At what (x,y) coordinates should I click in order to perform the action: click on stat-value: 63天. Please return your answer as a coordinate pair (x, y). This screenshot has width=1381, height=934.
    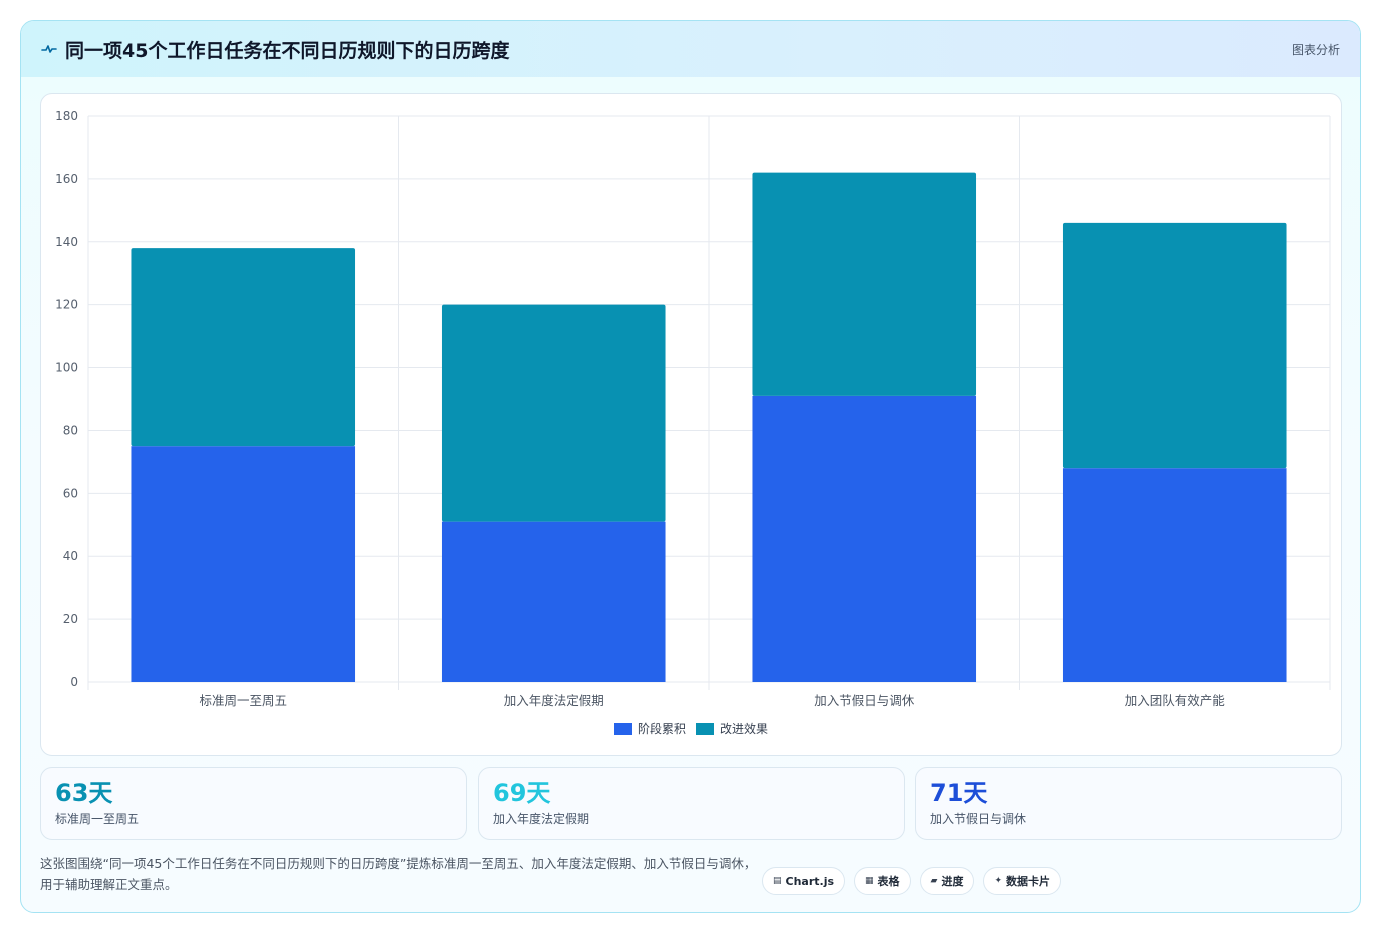
    Looking at the image, I should click on (84, 793).